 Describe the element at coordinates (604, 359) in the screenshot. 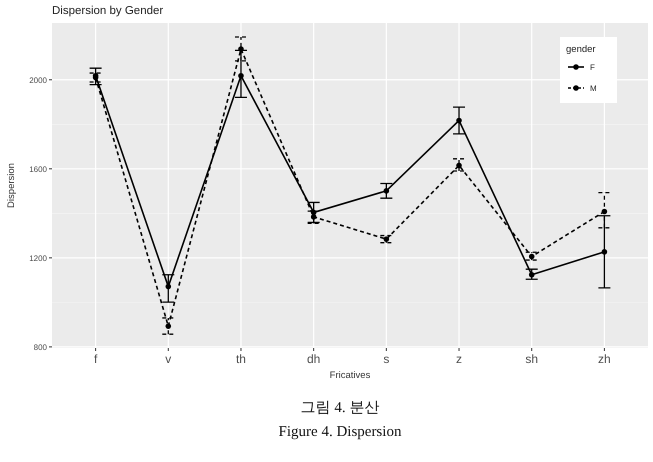

I see `x-tick-label: zh` at that location.